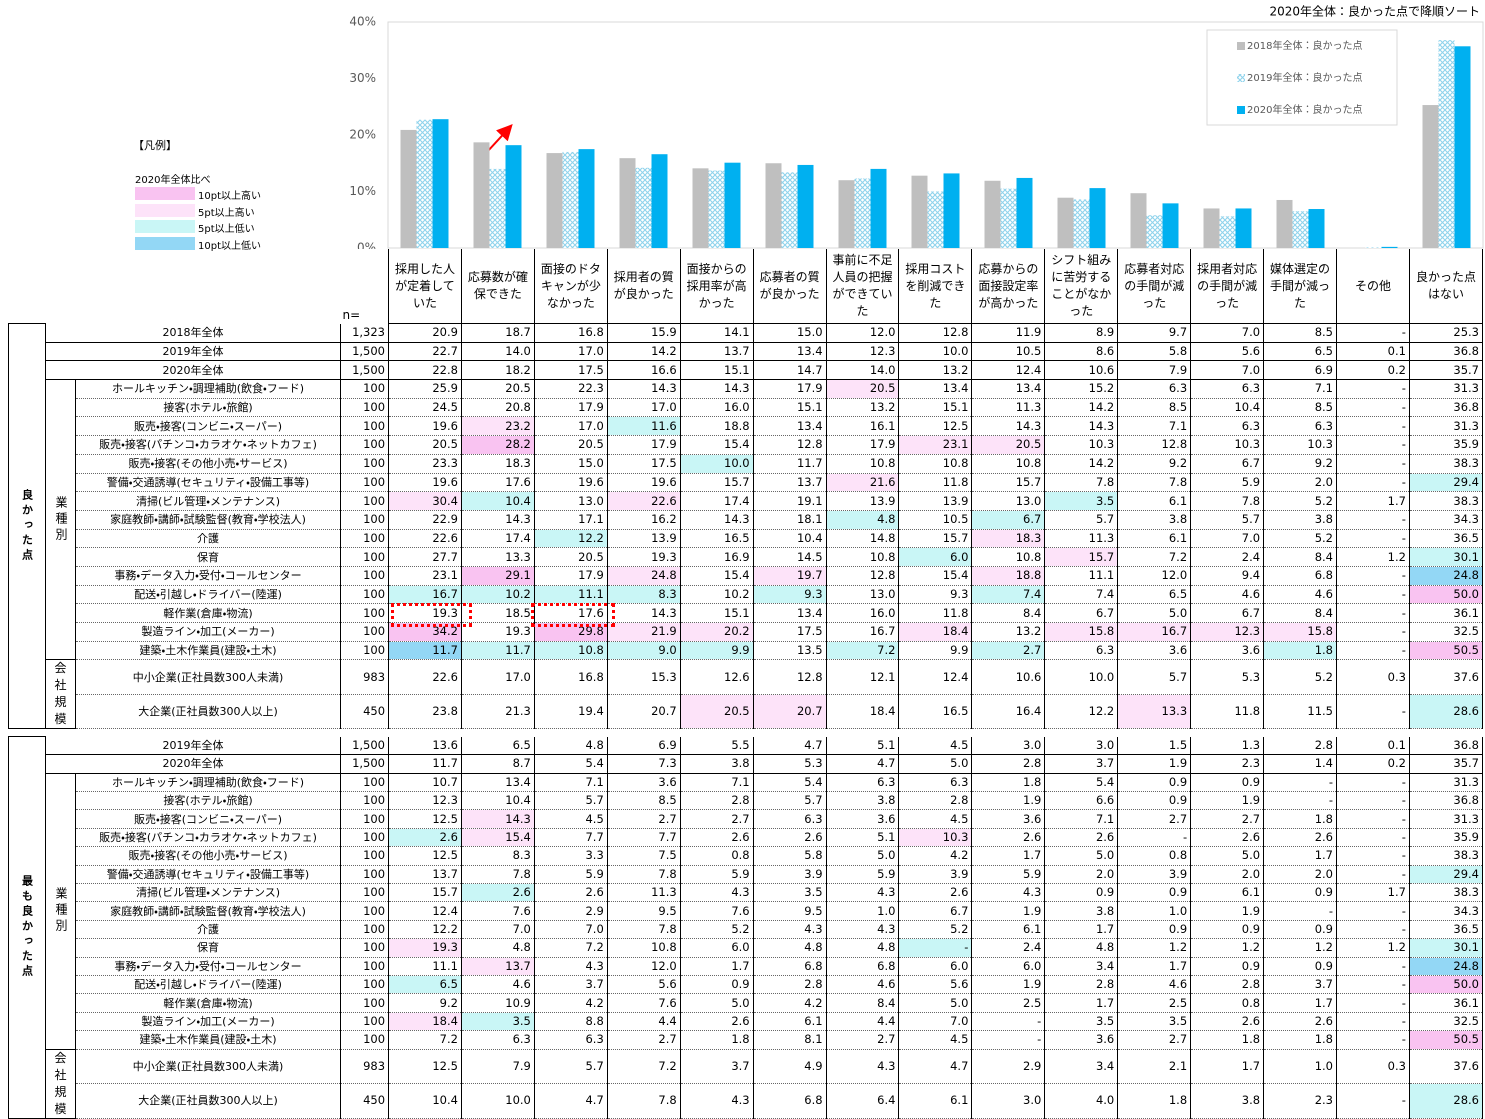 This screenshot has height=1119, width=1485. What do you see at coordinates (716, 613) in the screenshot?
I see `cell: 15.1` at bounding box center [716, 613].